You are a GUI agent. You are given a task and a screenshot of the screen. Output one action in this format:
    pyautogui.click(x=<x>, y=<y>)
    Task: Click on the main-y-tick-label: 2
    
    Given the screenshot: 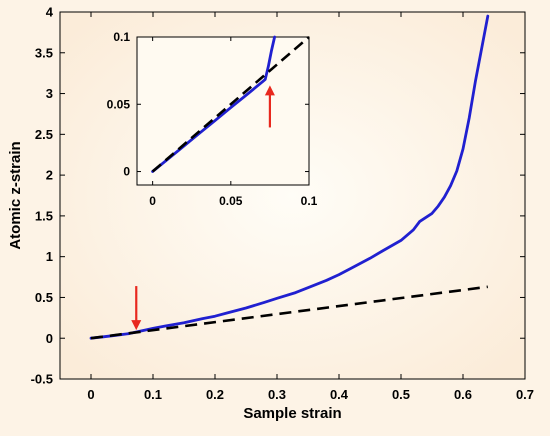 What is the action you would take?
    pyautogui.click(x=49, y=175)
    